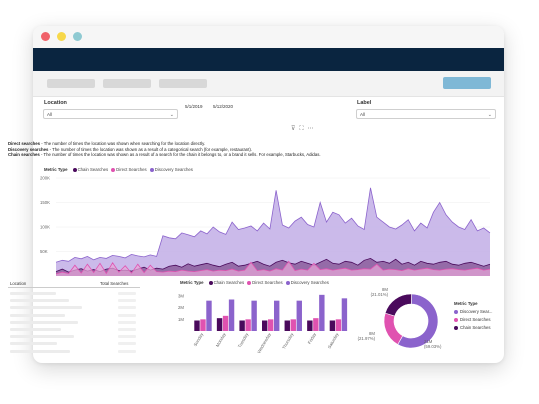 The width and height of the screenshot is (539, 404). Describe the element at coordinates (181, 296) in the screenshot. I see `y-tick-label: 3M` at that location.